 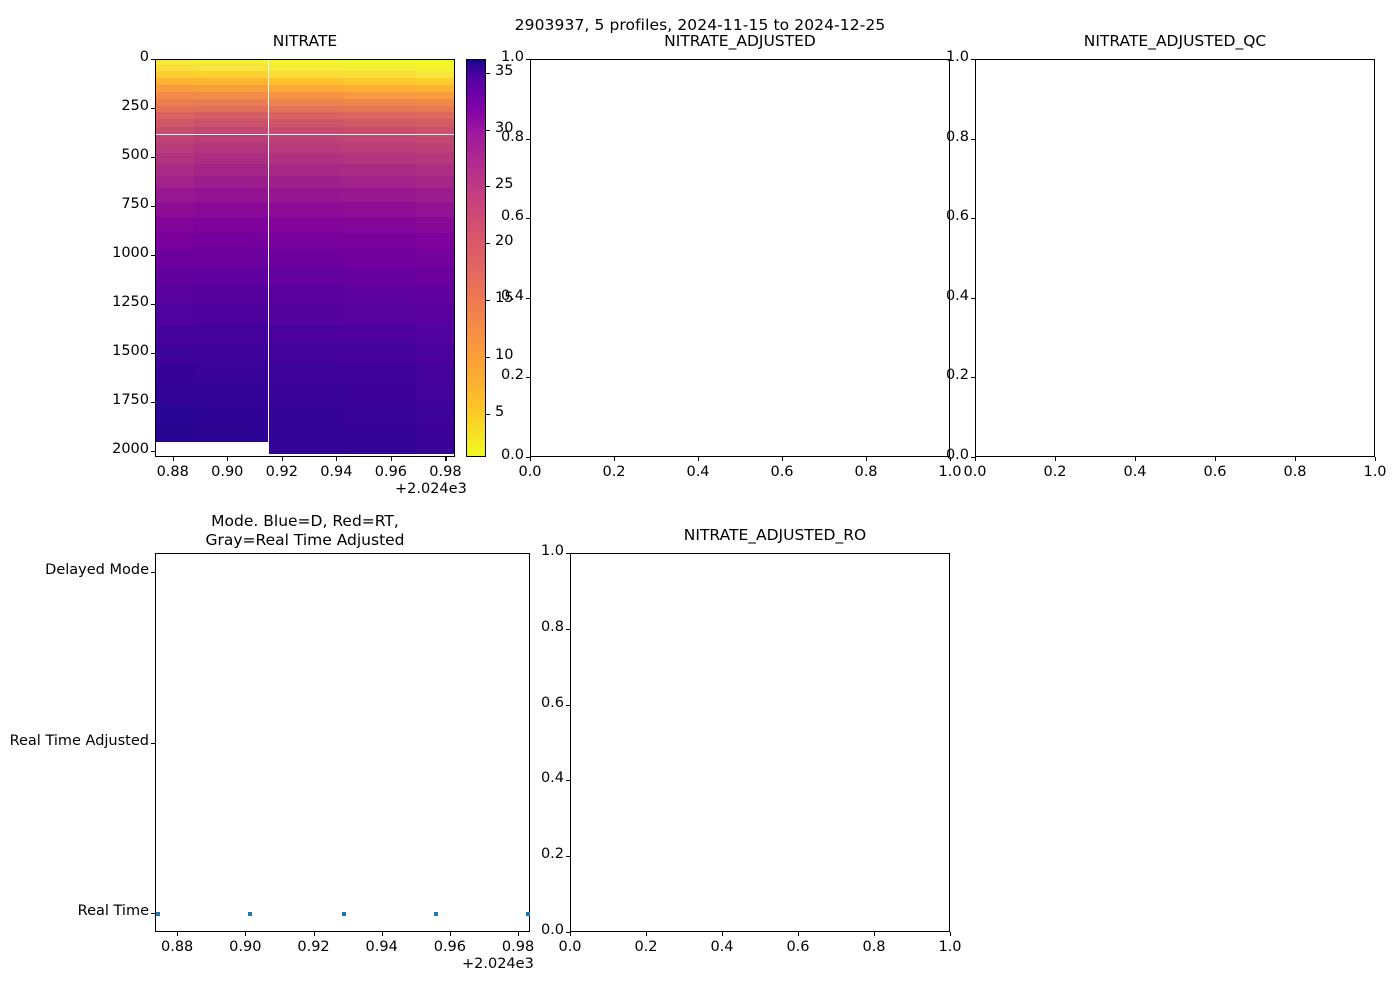 I want to click on xtick-label-nitrate_adjusted_ro: 0.4, so click(x=722, y=947).